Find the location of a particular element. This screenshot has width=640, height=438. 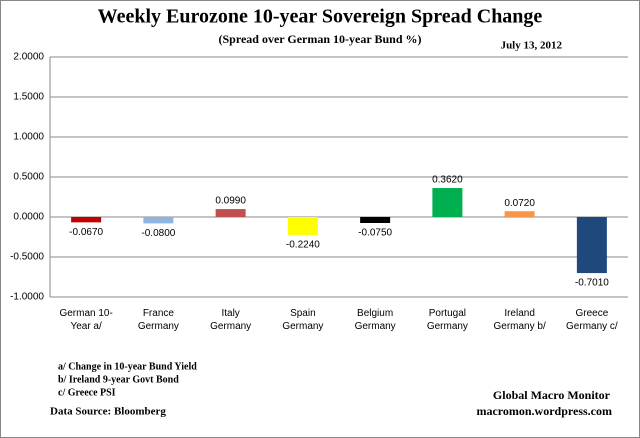

value-label: -0.0750 is located at coordinates (375, 233).